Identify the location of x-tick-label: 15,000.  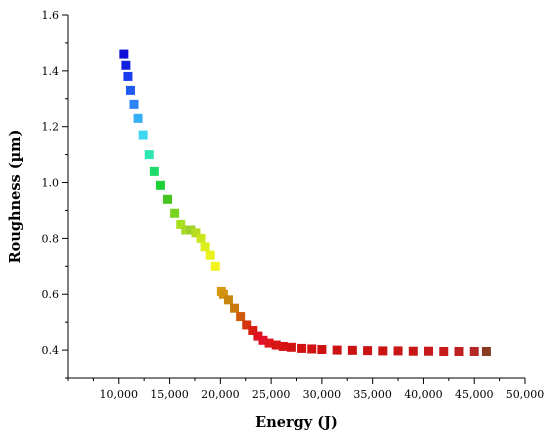
(169, 394).